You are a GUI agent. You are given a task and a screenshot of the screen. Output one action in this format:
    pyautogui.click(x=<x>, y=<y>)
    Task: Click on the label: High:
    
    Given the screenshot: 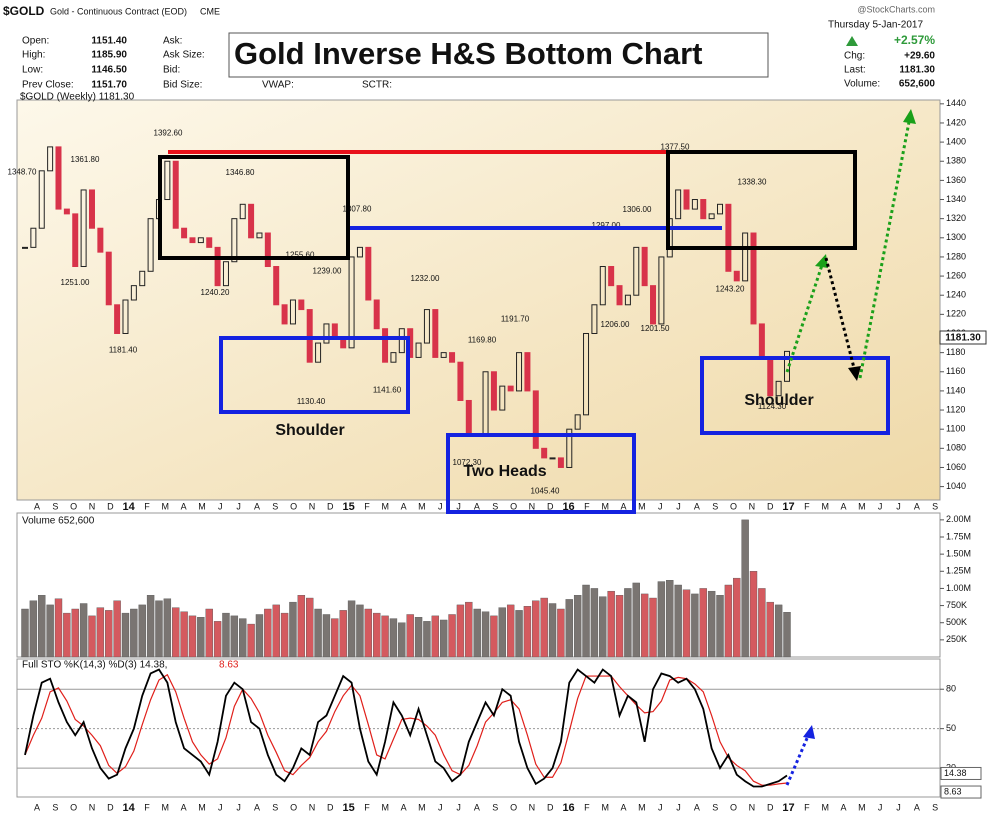 What is the action you would take?
    pyautogui.click(x=33, y=55)
    